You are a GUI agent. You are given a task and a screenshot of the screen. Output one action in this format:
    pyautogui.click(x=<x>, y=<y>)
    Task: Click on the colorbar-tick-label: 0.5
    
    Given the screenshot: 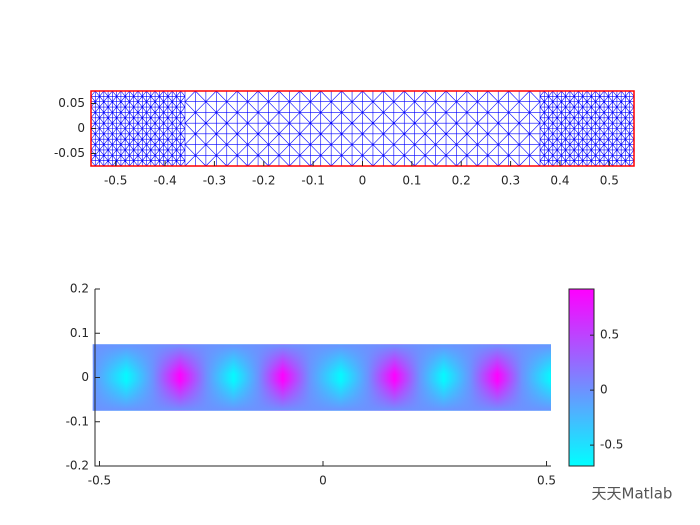 What is the action you would take?
    pyautogui.click(x=609, y=335)
    